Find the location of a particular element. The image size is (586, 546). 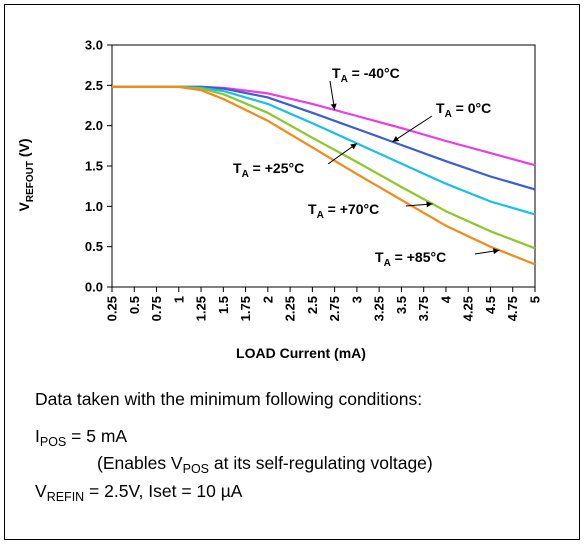

y-tick-label: 0.0 is located at coordinates (94, 287).